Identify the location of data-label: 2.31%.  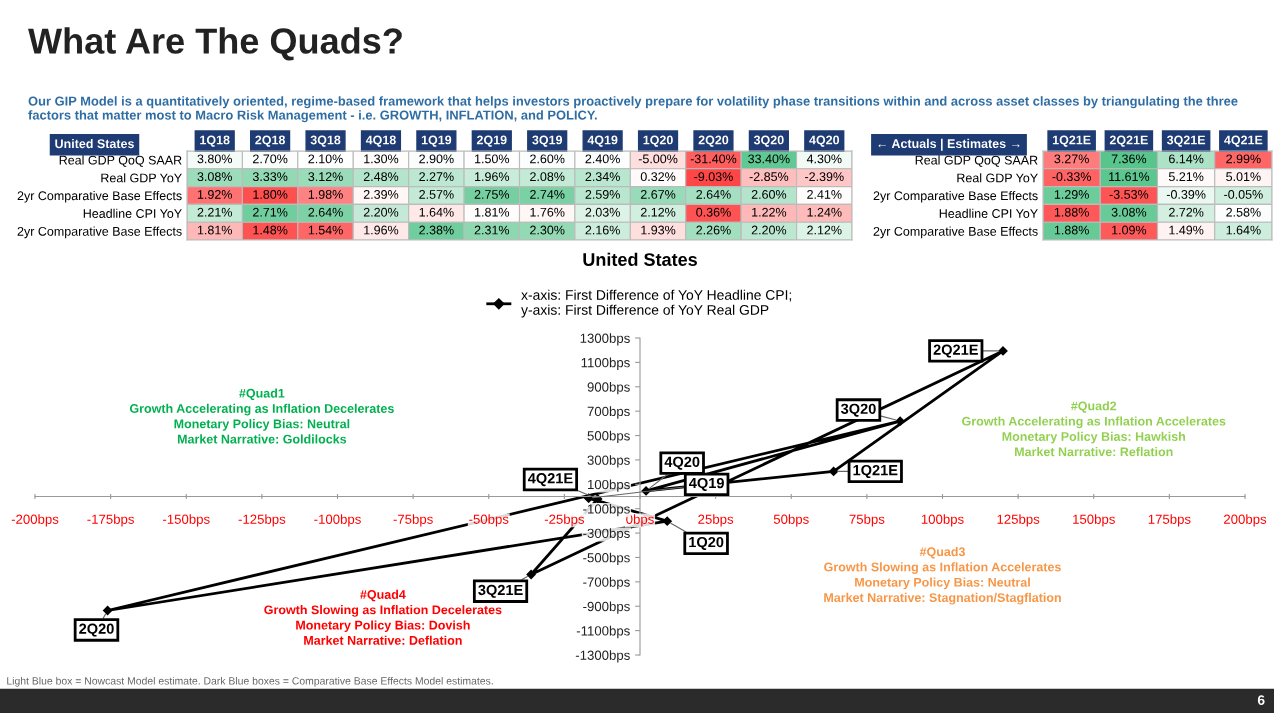
(492, 230).